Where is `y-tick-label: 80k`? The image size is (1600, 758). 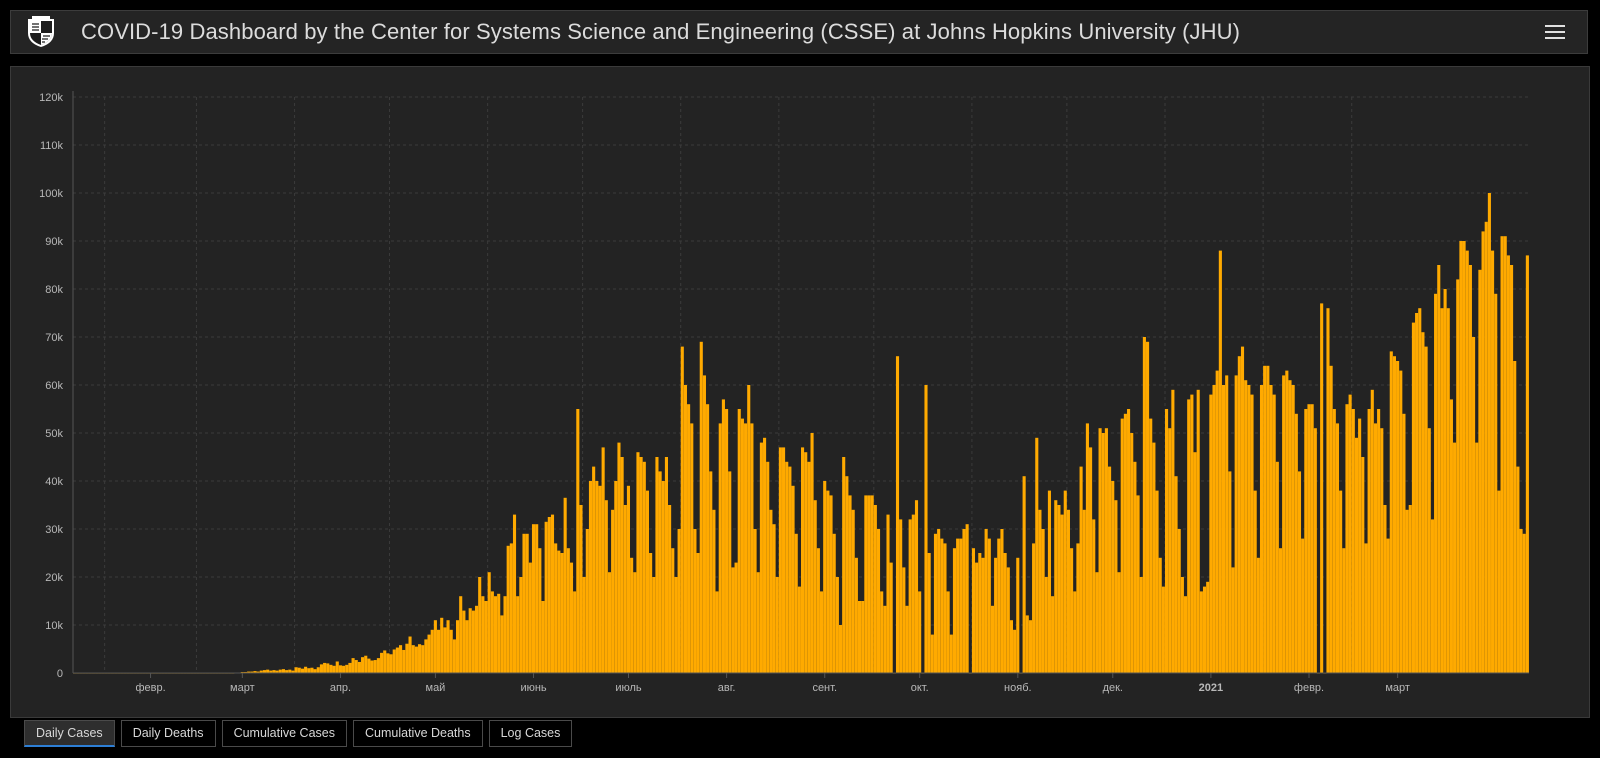 y-tick-label: 80k is located at coordinates (54, 290).